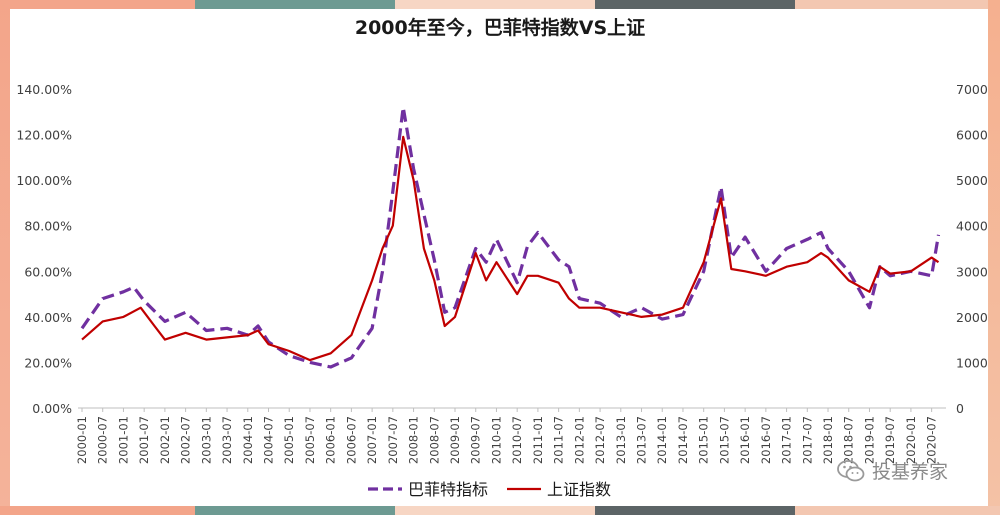 This screenshot has width=1000, height=515. I want to click on right-y-tick-label: 4000, so click(972, 226).